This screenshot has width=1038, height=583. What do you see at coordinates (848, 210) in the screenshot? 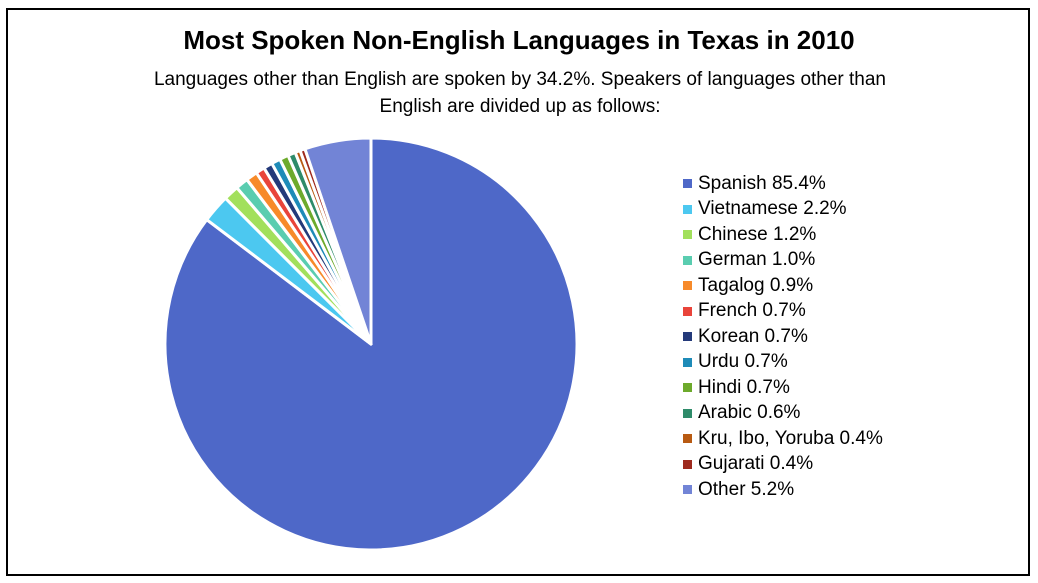
I see `legend-item: Vietnamese 2.2%` at bounding box center [848, 210].